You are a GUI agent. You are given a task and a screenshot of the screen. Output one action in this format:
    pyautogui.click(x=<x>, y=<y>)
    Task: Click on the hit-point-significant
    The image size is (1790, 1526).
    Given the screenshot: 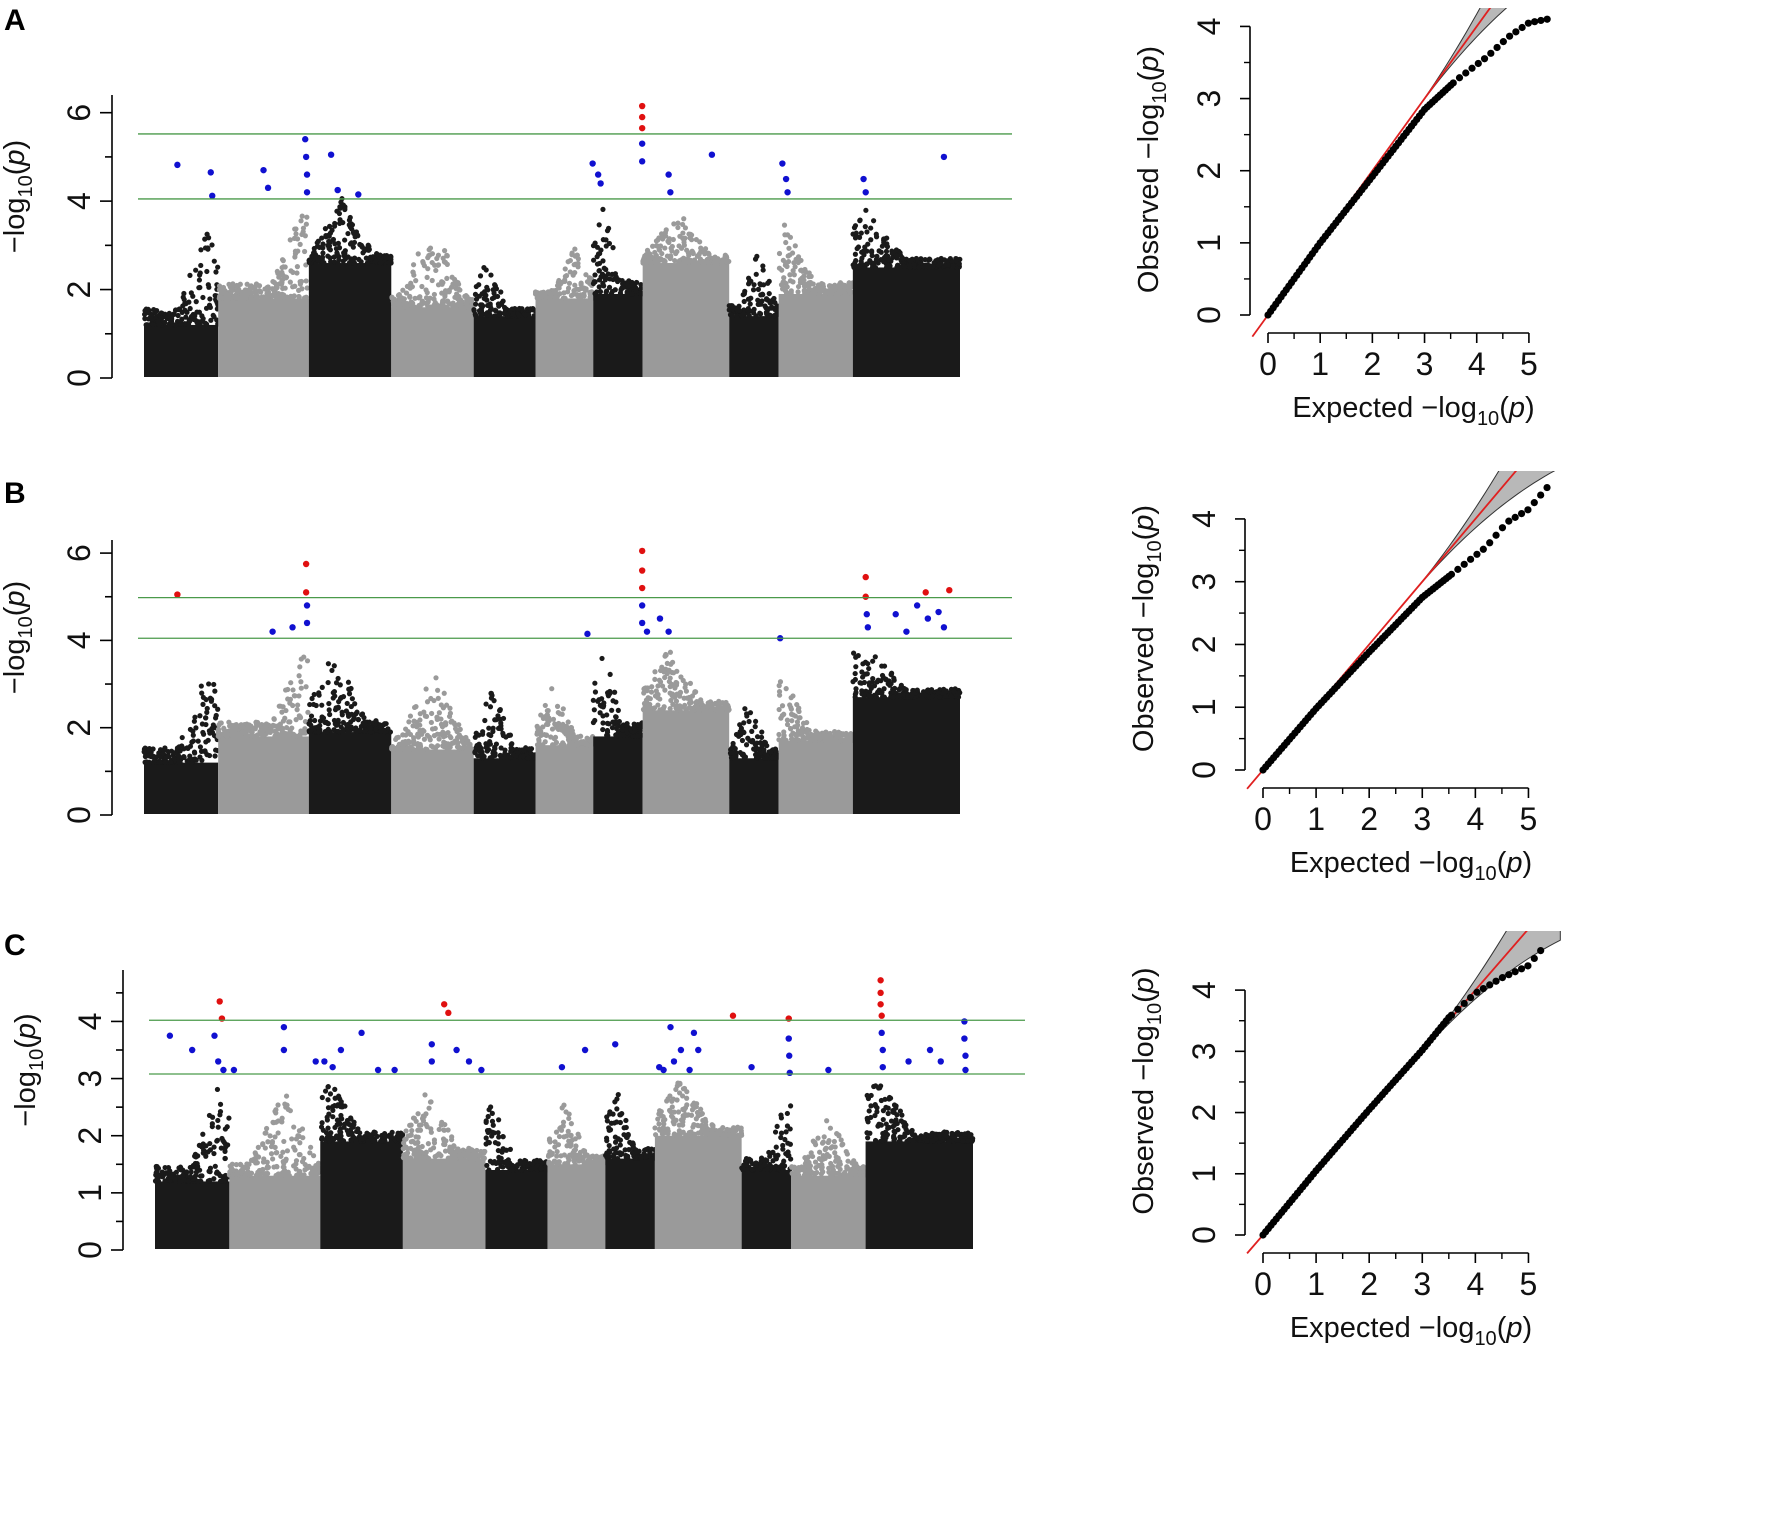 What is the action you would take?
    pyautogui.click(x=865, y=577)
    